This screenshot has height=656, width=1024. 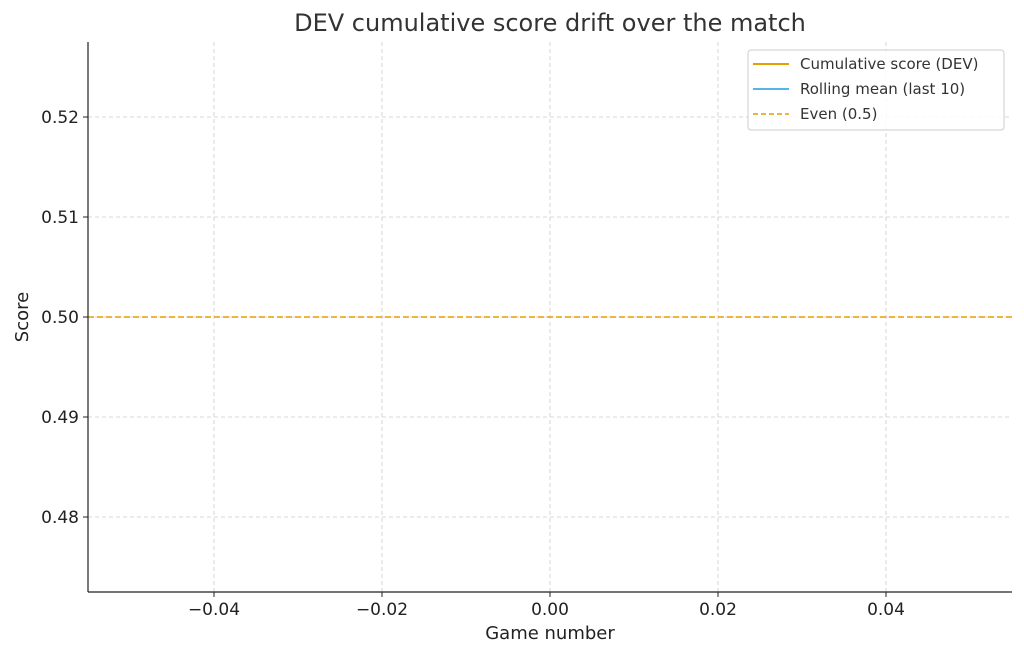 What do you see at coordinates (550, 633) in the screenshot?
I see `x-axis-label: Game number` at bounding box center [550, 633].